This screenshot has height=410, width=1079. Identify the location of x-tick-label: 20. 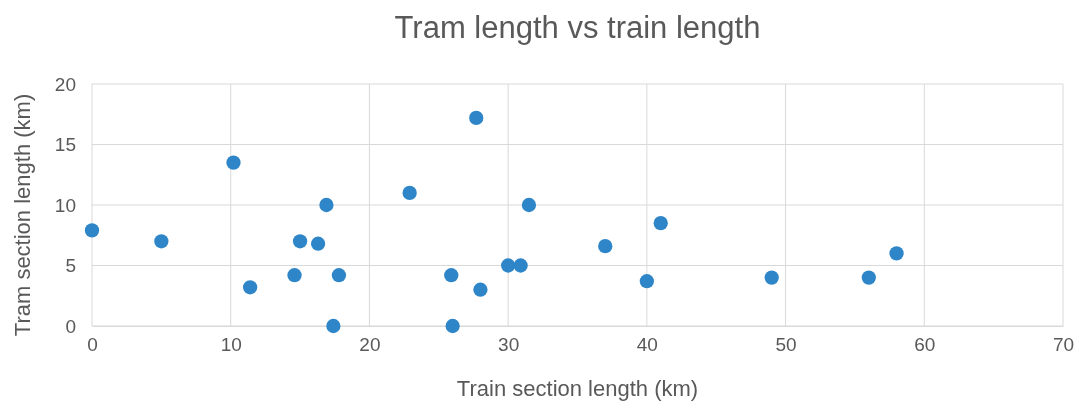
(370, 345).